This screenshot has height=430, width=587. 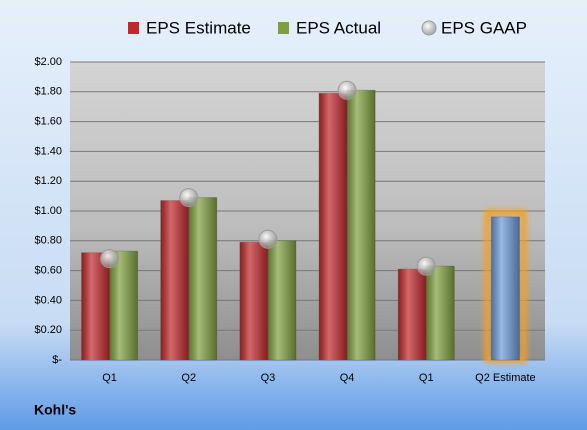 I want to click on y-tick-label: $1.00, so click(x=48, y=211).